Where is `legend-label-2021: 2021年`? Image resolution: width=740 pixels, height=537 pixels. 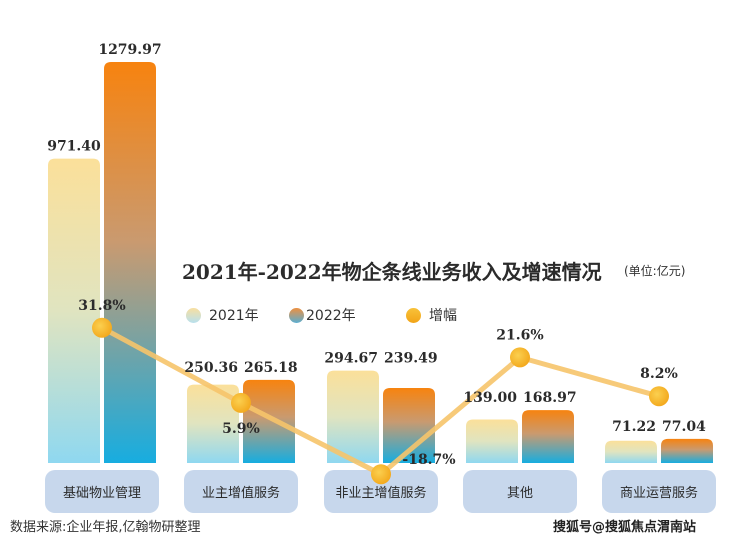 legend-label-2021: 2021年 is located at coordinates (234, 316).